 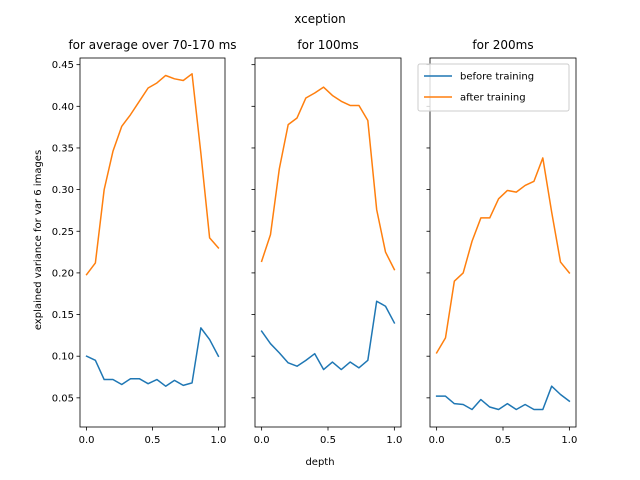 I want to click on legend-box, so click(x=493, y=87).